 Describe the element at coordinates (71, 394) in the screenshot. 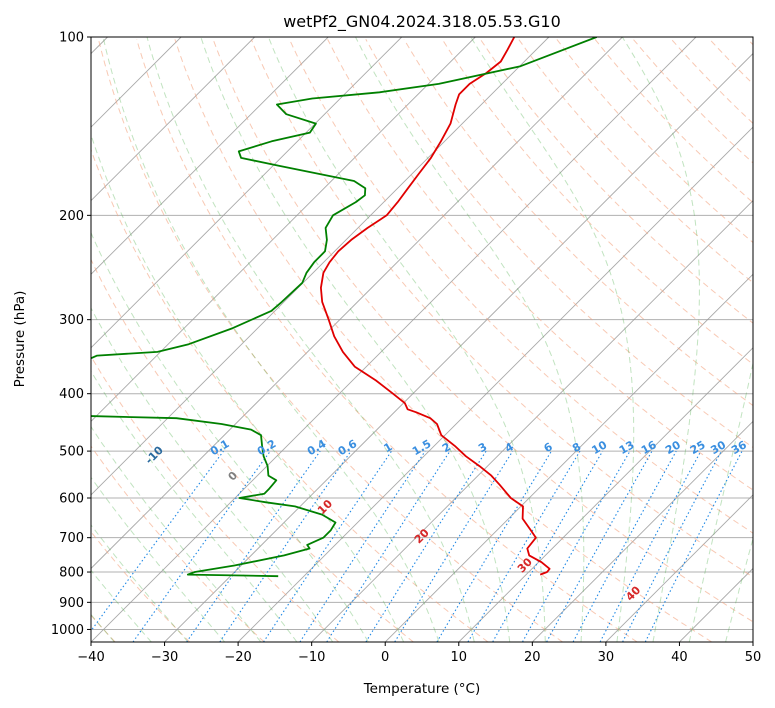

I see `y-tick-label: 400` at that location.